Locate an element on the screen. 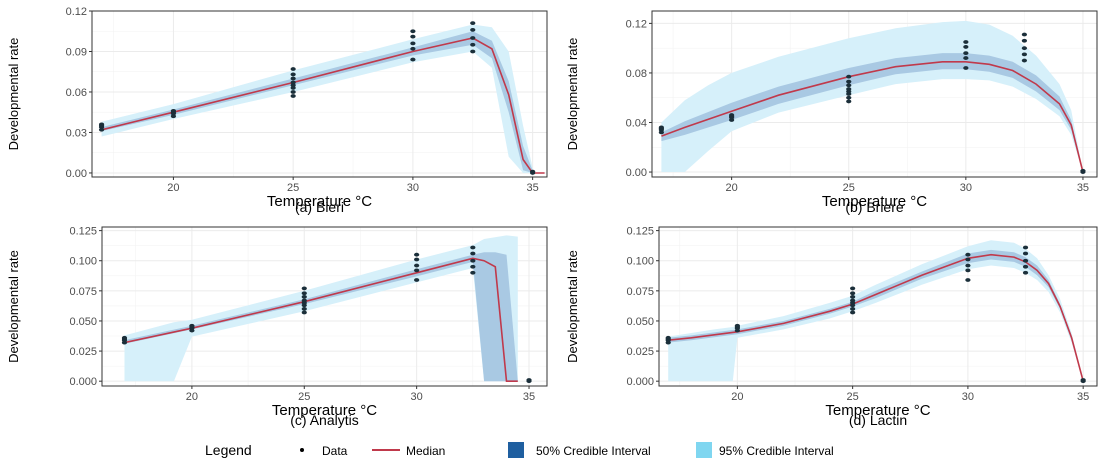 The width and height of the screenshot is (1104, 461). y-tick-label: 0.100 is located at coordinates (83, 262).